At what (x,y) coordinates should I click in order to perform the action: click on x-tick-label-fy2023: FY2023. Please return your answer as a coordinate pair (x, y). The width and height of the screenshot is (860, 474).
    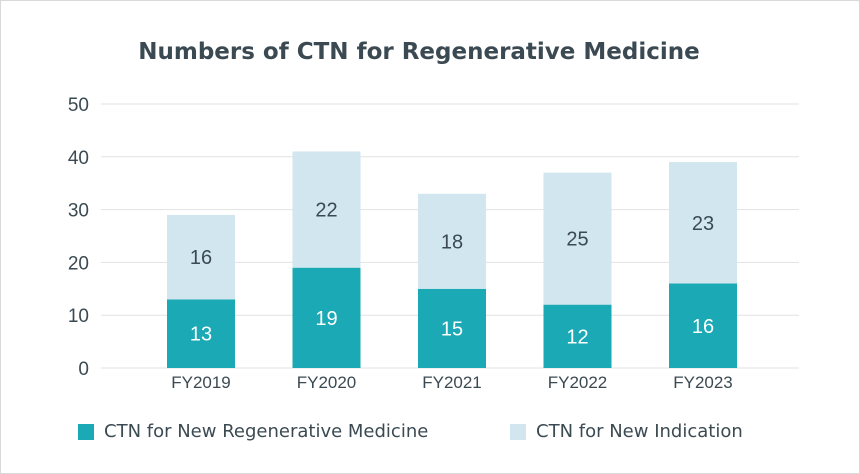
    Looking at the image, I should click on (703, 382).